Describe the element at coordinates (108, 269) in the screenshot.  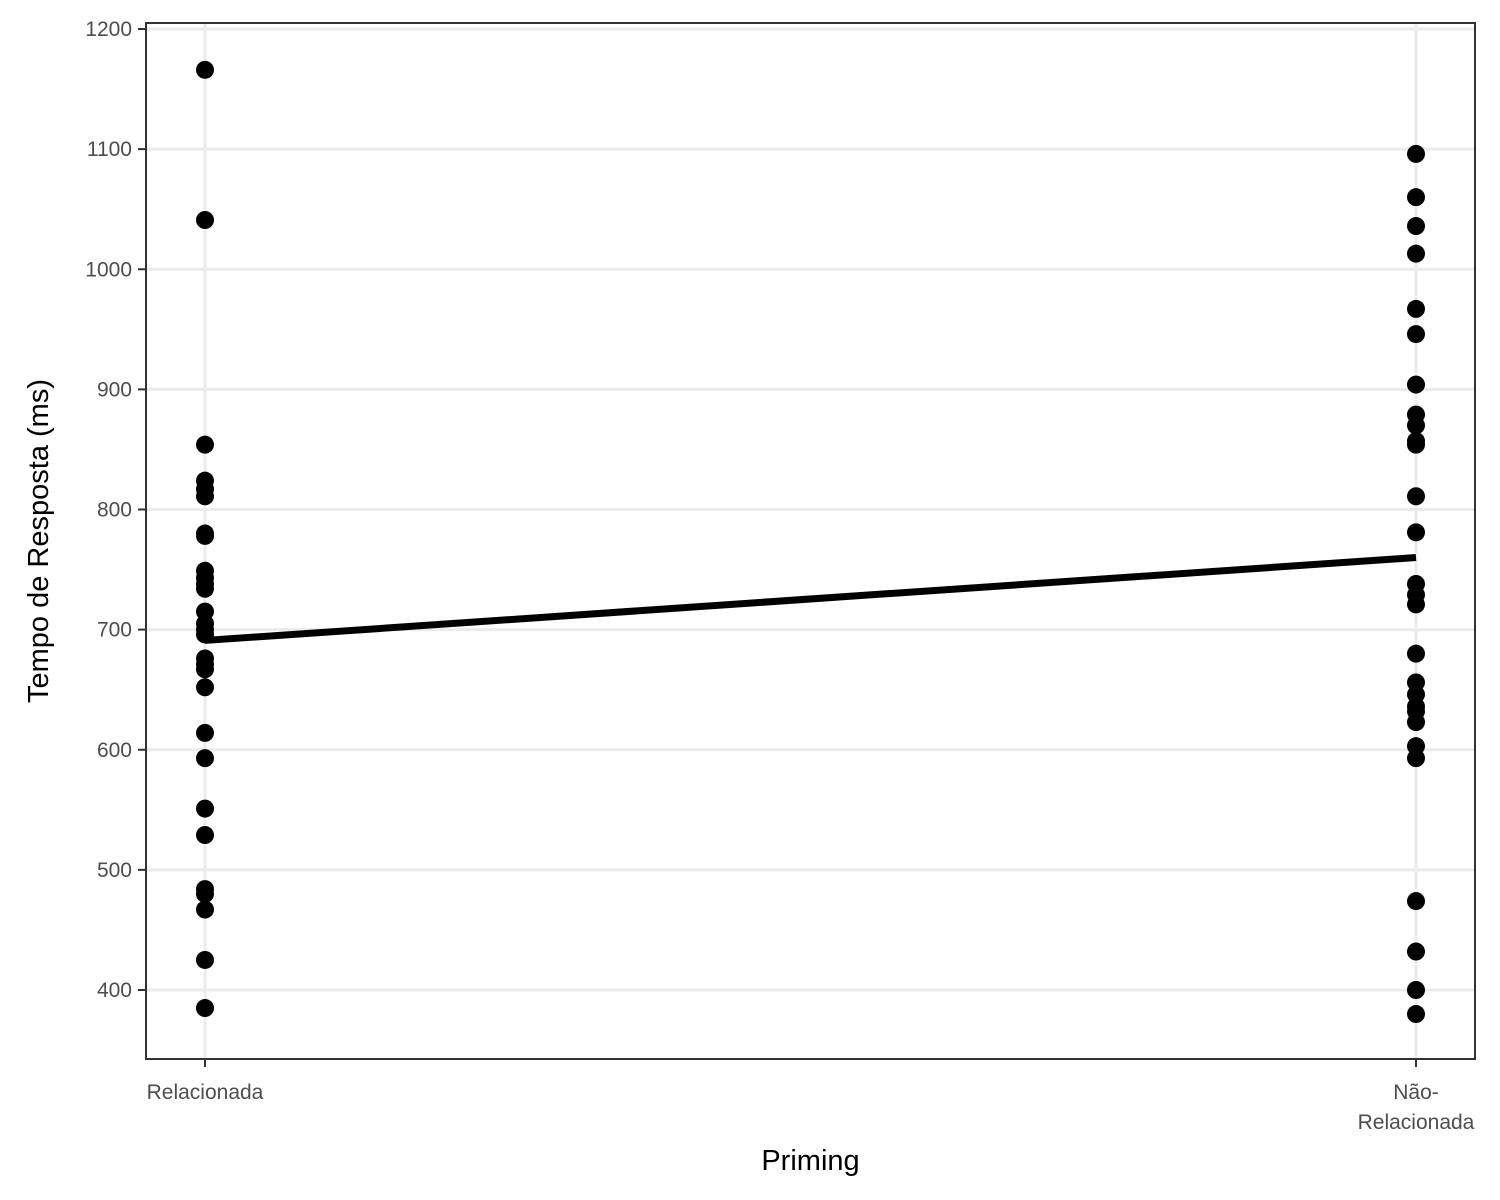
I see `y-tick-label: 1000` at that location.